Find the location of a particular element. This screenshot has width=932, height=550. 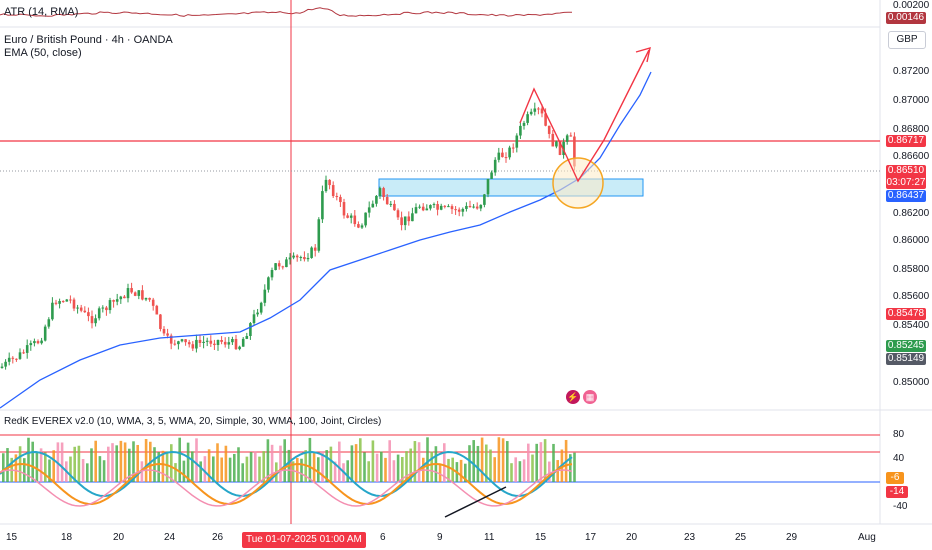

price-tick: 0.87000 is located at coordinates (911, 100).